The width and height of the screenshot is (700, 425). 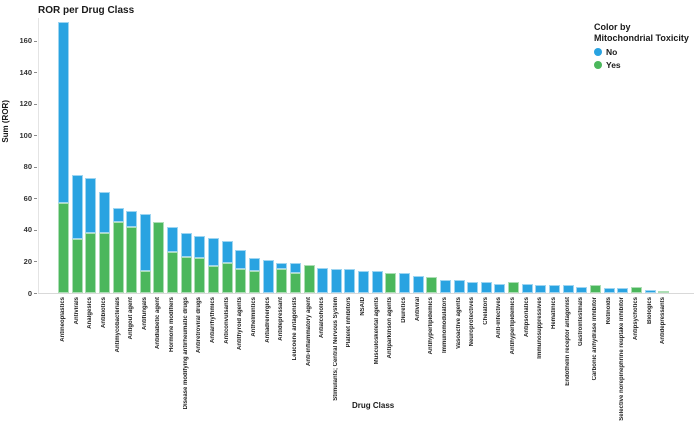 What do you see at coordinates (663, 321) in the screenshot?
I see `x-tick-label: Antidepressants` at bounding box center [663, 321].